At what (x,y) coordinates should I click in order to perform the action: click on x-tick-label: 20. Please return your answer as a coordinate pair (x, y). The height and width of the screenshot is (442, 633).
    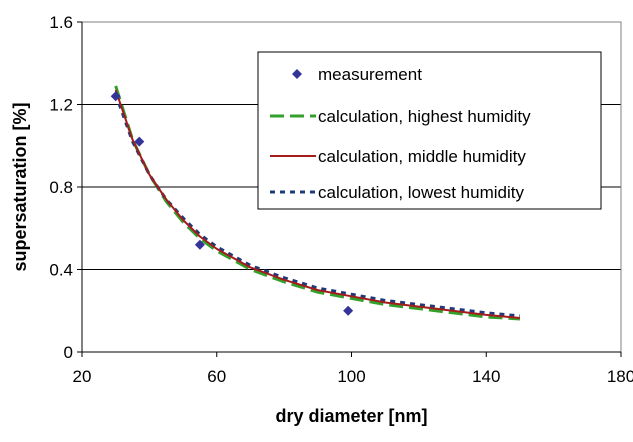
    Looking at the image, I should click on (82, 376).